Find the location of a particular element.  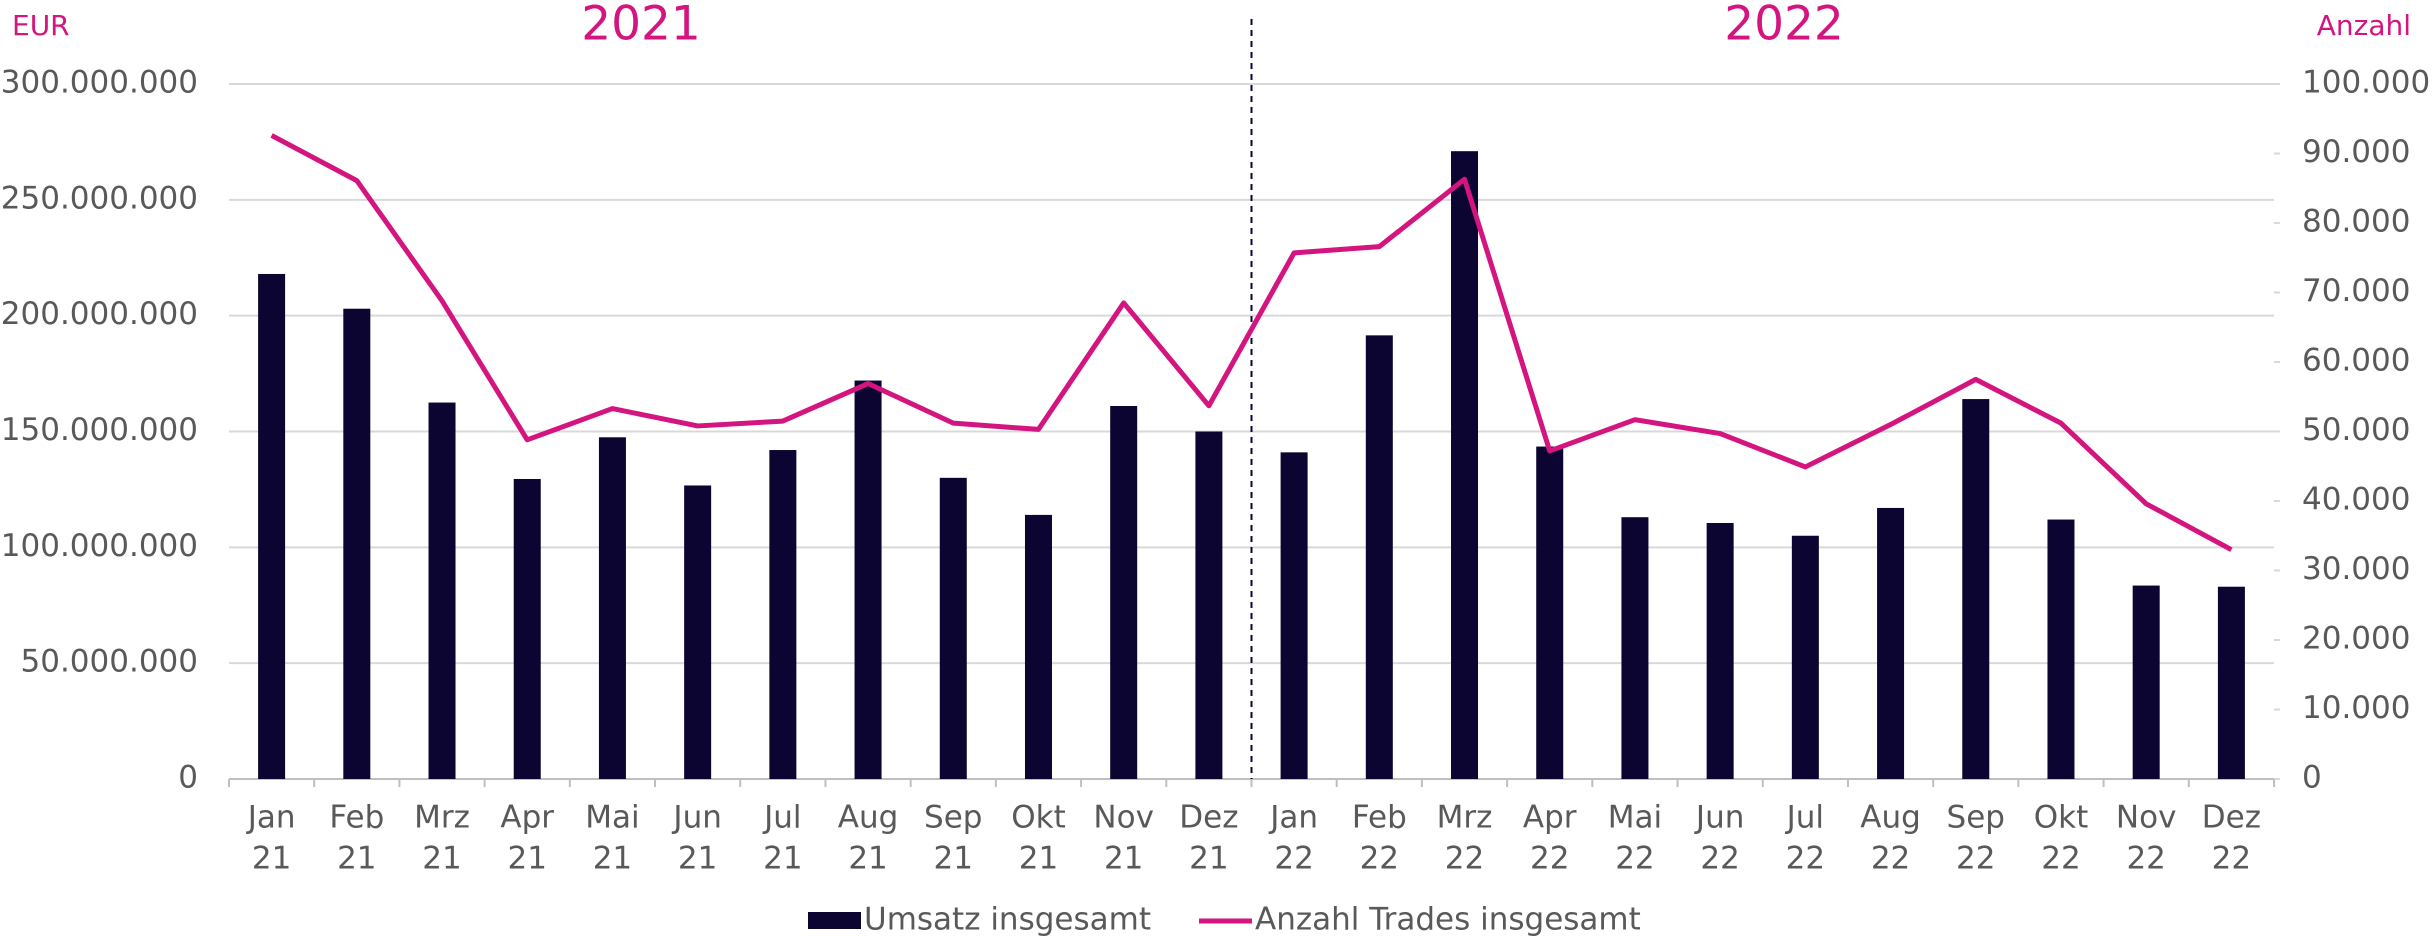

y2-tick-label: 10.000 is located at coordinates (2356, 708).